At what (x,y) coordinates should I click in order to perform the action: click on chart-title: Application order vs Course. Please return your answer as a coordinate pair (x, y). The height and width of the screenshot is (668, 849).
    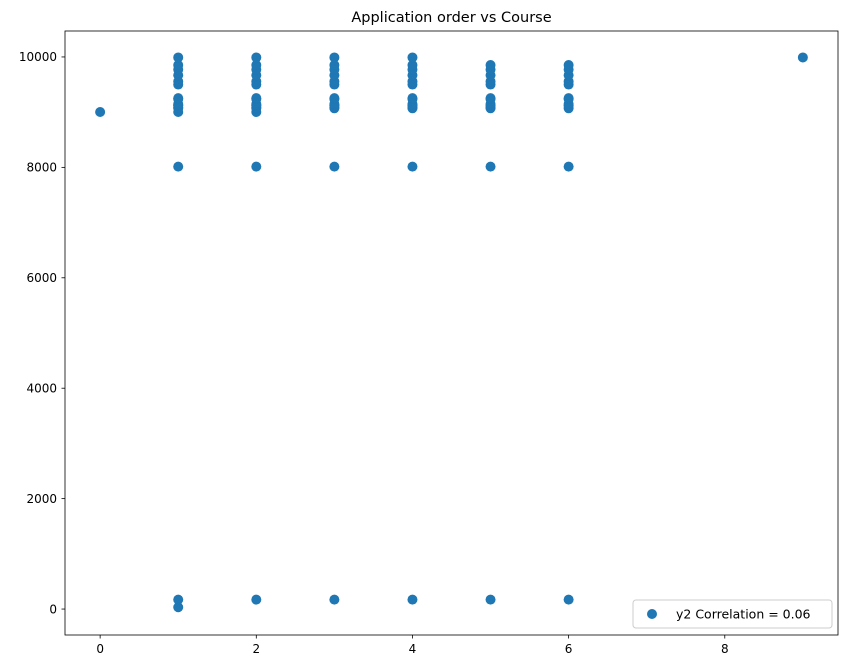
    Looking at the image, I should click on (451, 18).